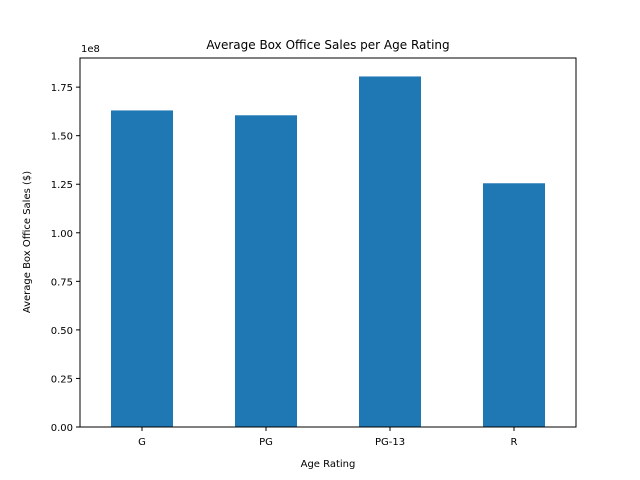 Image resolution: width=640 pixels, height=480 pixels. I want to click on y-tick-label: 0.25, so click(62, 379).